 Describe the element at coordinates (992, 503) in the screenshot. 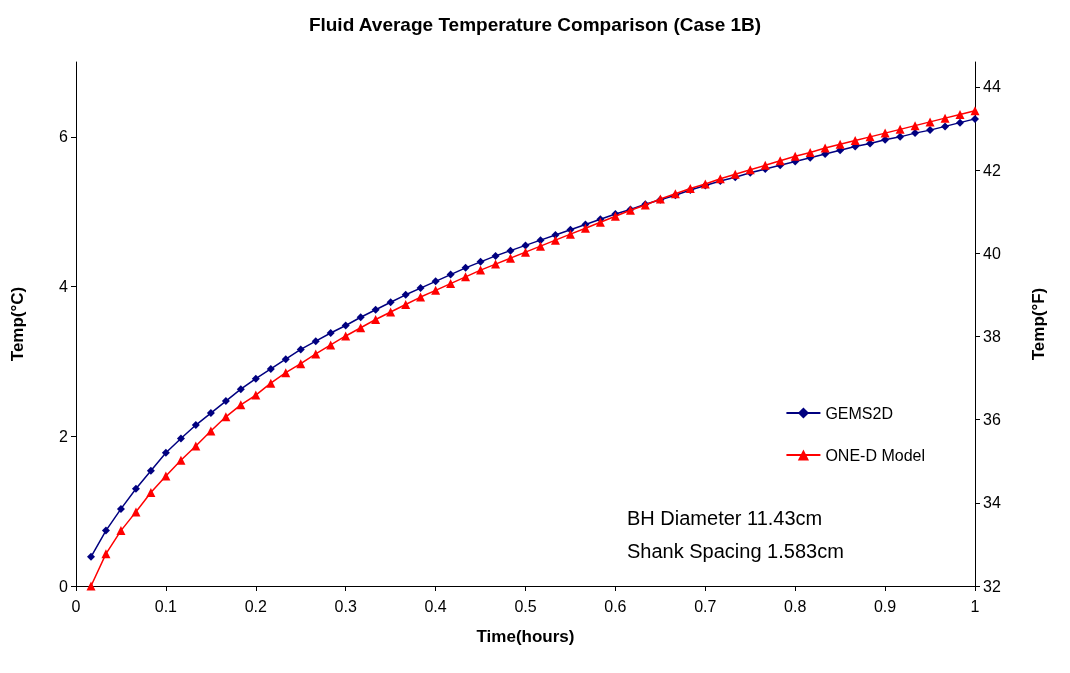

I see `y2-tick-label: 34` at that location.